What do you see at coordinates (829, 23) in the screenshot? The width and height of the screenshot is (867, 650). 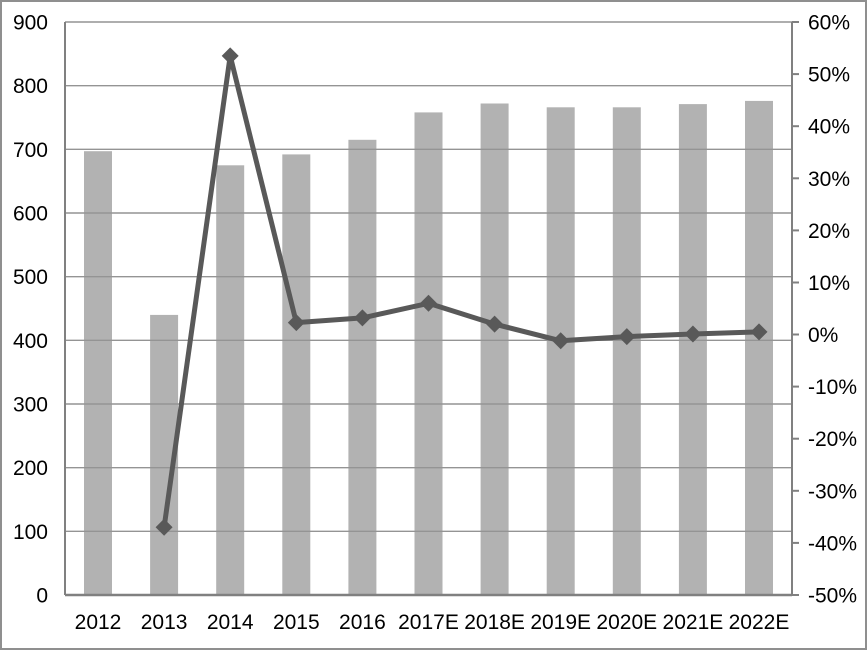 I see `right-axis-tick-label: 60%` at bounding box center [829, 23].